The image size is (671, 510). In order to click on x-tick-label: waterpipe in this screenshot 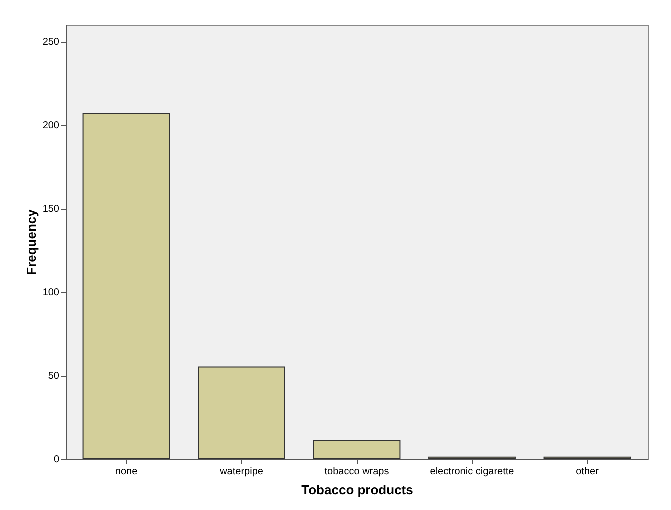, I will do `click(241, 472)`.